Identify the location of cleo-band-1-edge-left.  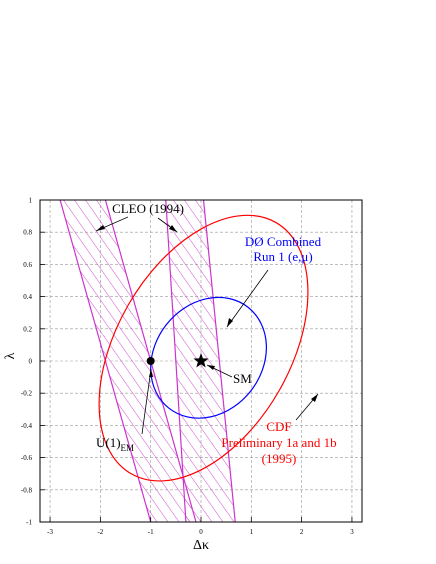
(176, 361).